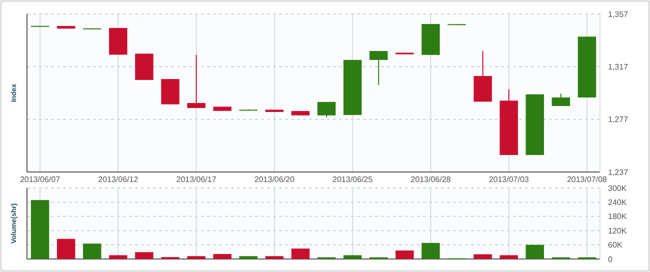  What do you see at coordinates (618, 14) in the screenshot?
I see `y-tick-label: 1,357` at bounding box center [618, 14].